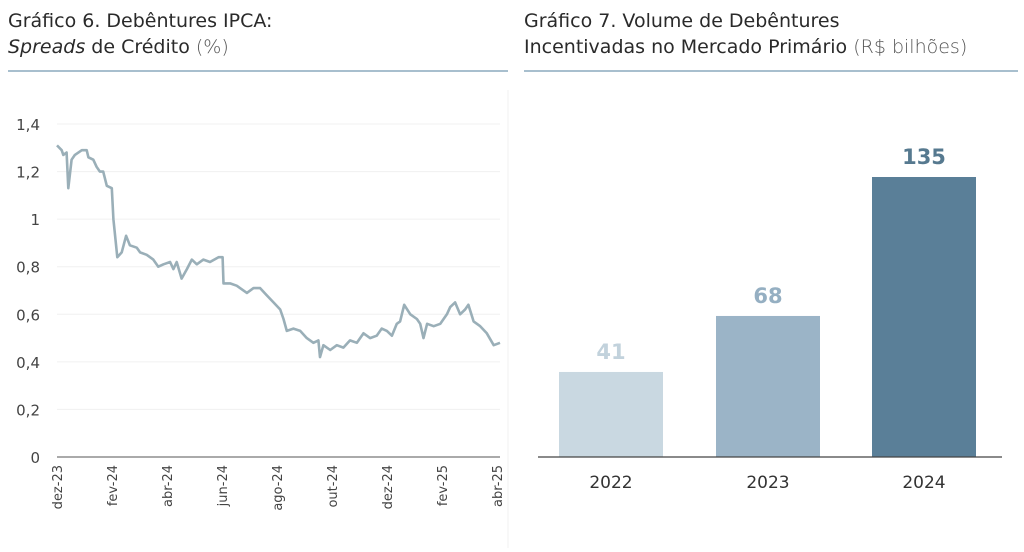  What do you see at coordinates (28, 363) in the screenshot?
I see `y-tick-label: 0,4` at bounding box center [28, 363].